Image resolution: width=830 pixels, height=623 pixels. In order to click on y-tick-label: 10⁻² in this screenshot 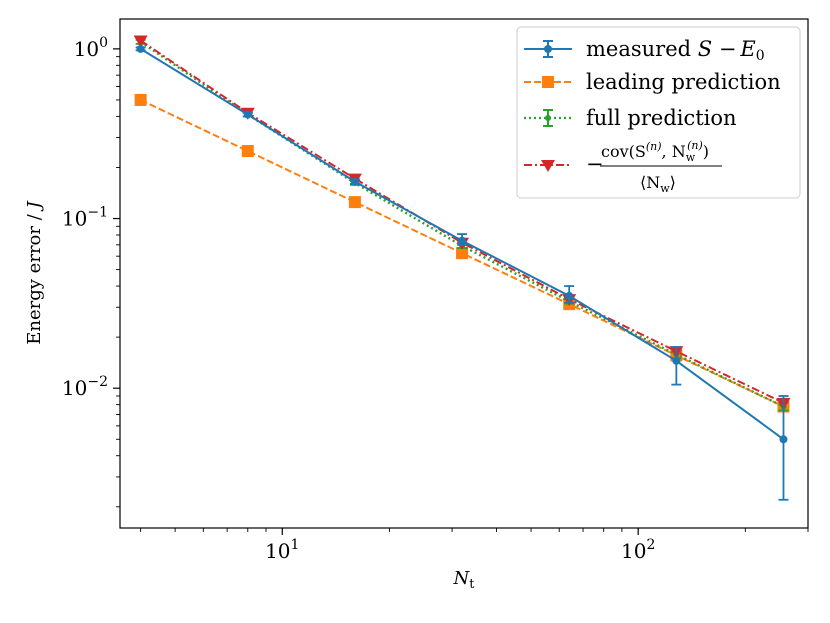, I will do `click(85, 387)`.